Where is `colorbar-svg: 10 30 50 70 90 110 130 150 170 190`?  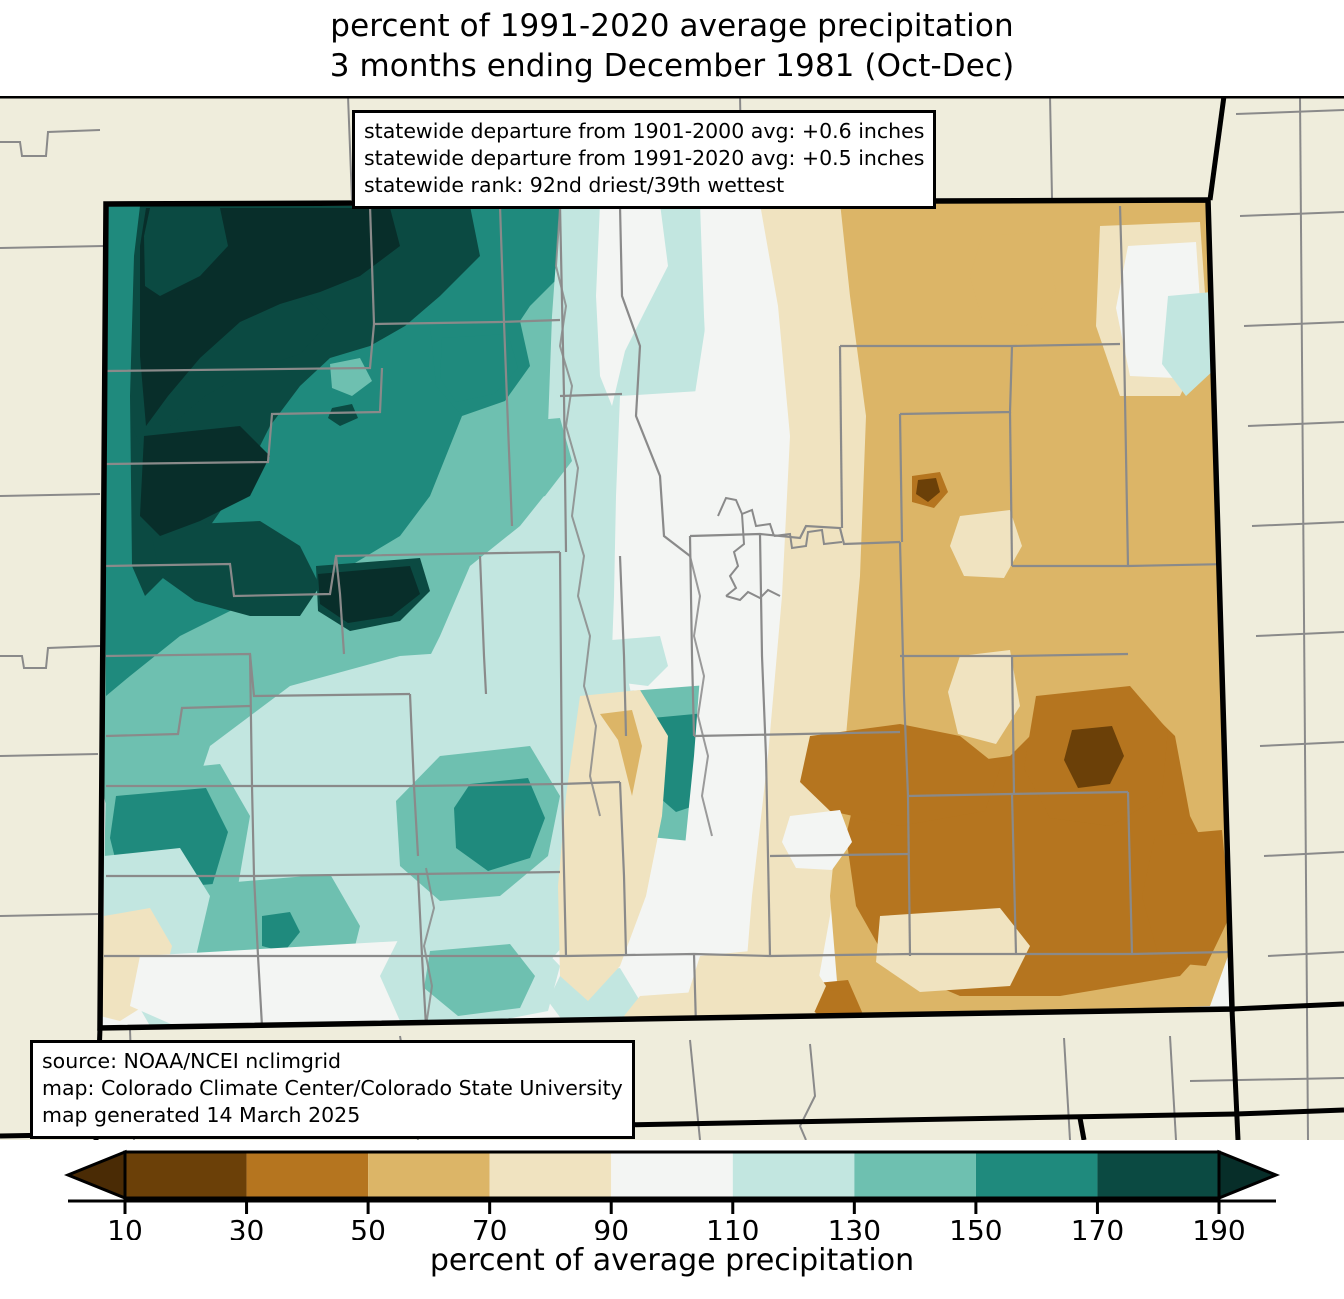
colorbar-svg: 10 30 50 70 90 110 130 150 170 190 is located at coordinates (672, 1194).